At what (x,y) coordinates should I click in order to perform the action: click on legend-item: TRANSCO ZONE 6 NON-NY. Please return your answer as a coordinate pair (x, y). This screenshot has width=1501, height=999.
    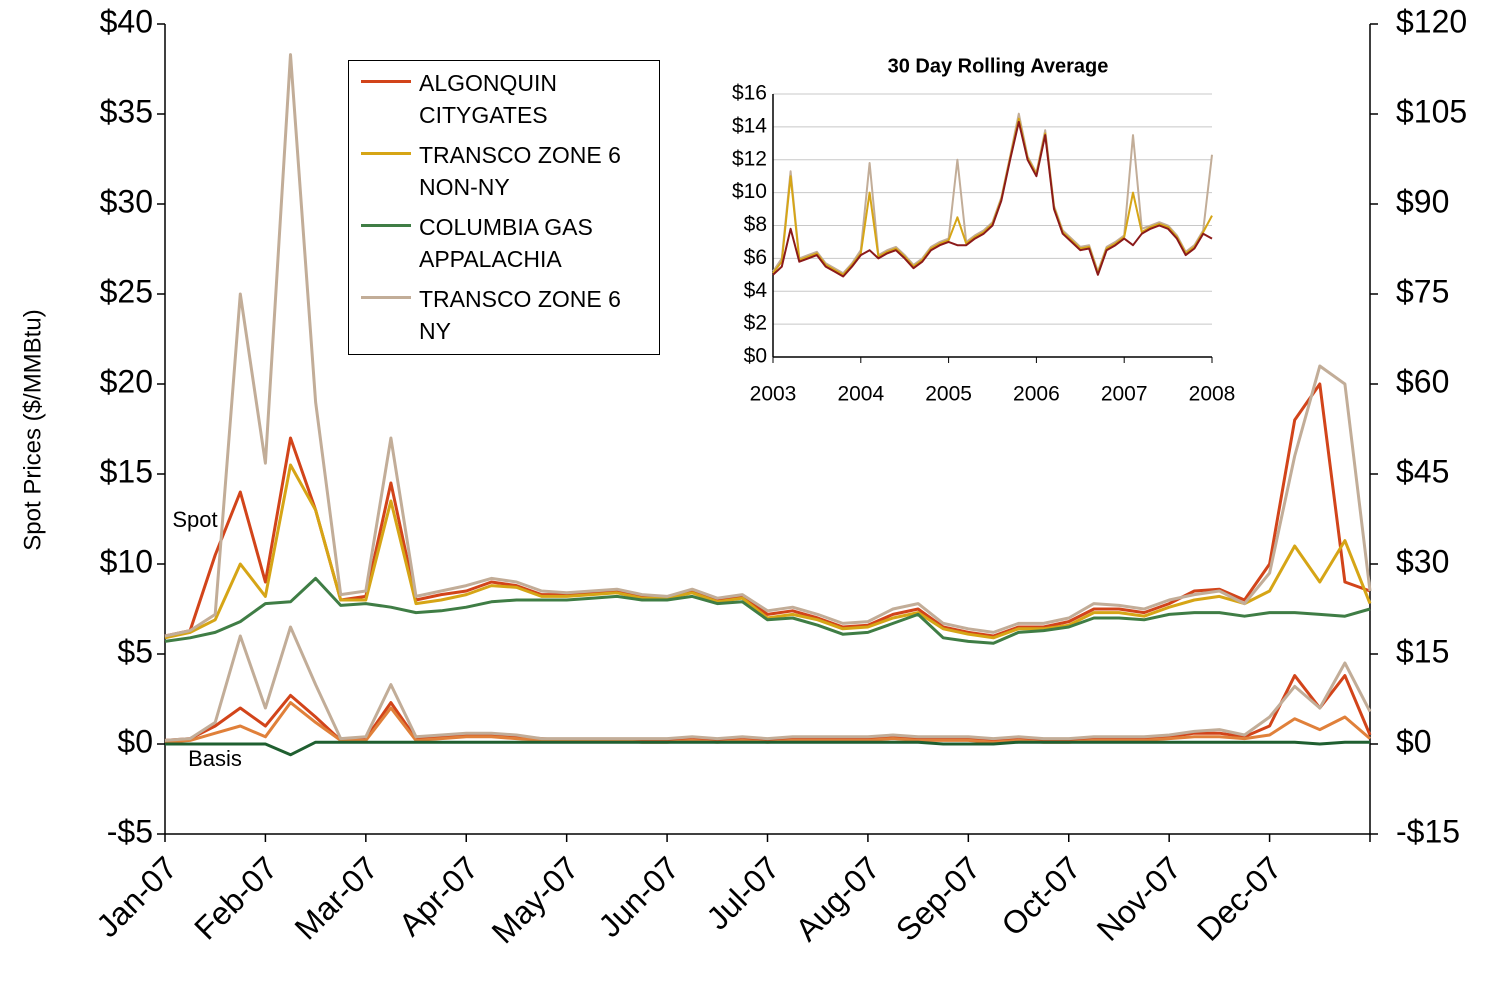
    Looking at the image, I should click on (510, 171).